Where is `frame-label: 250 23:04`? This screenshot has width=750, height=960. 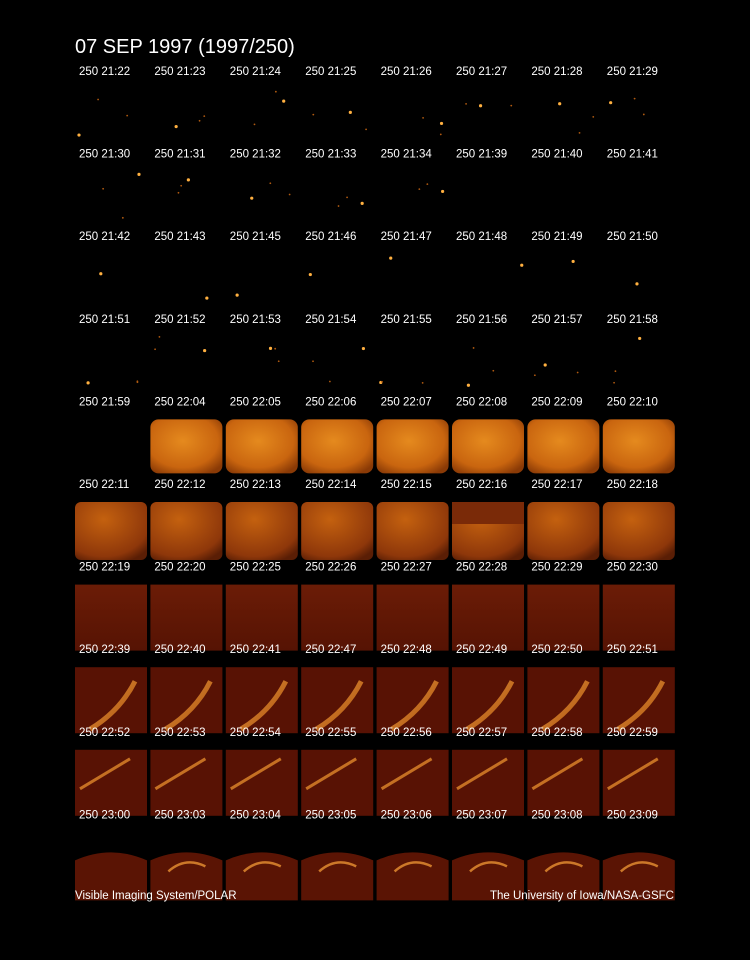 frame-label: 250 23:04 is located at coordinates (256, 815).